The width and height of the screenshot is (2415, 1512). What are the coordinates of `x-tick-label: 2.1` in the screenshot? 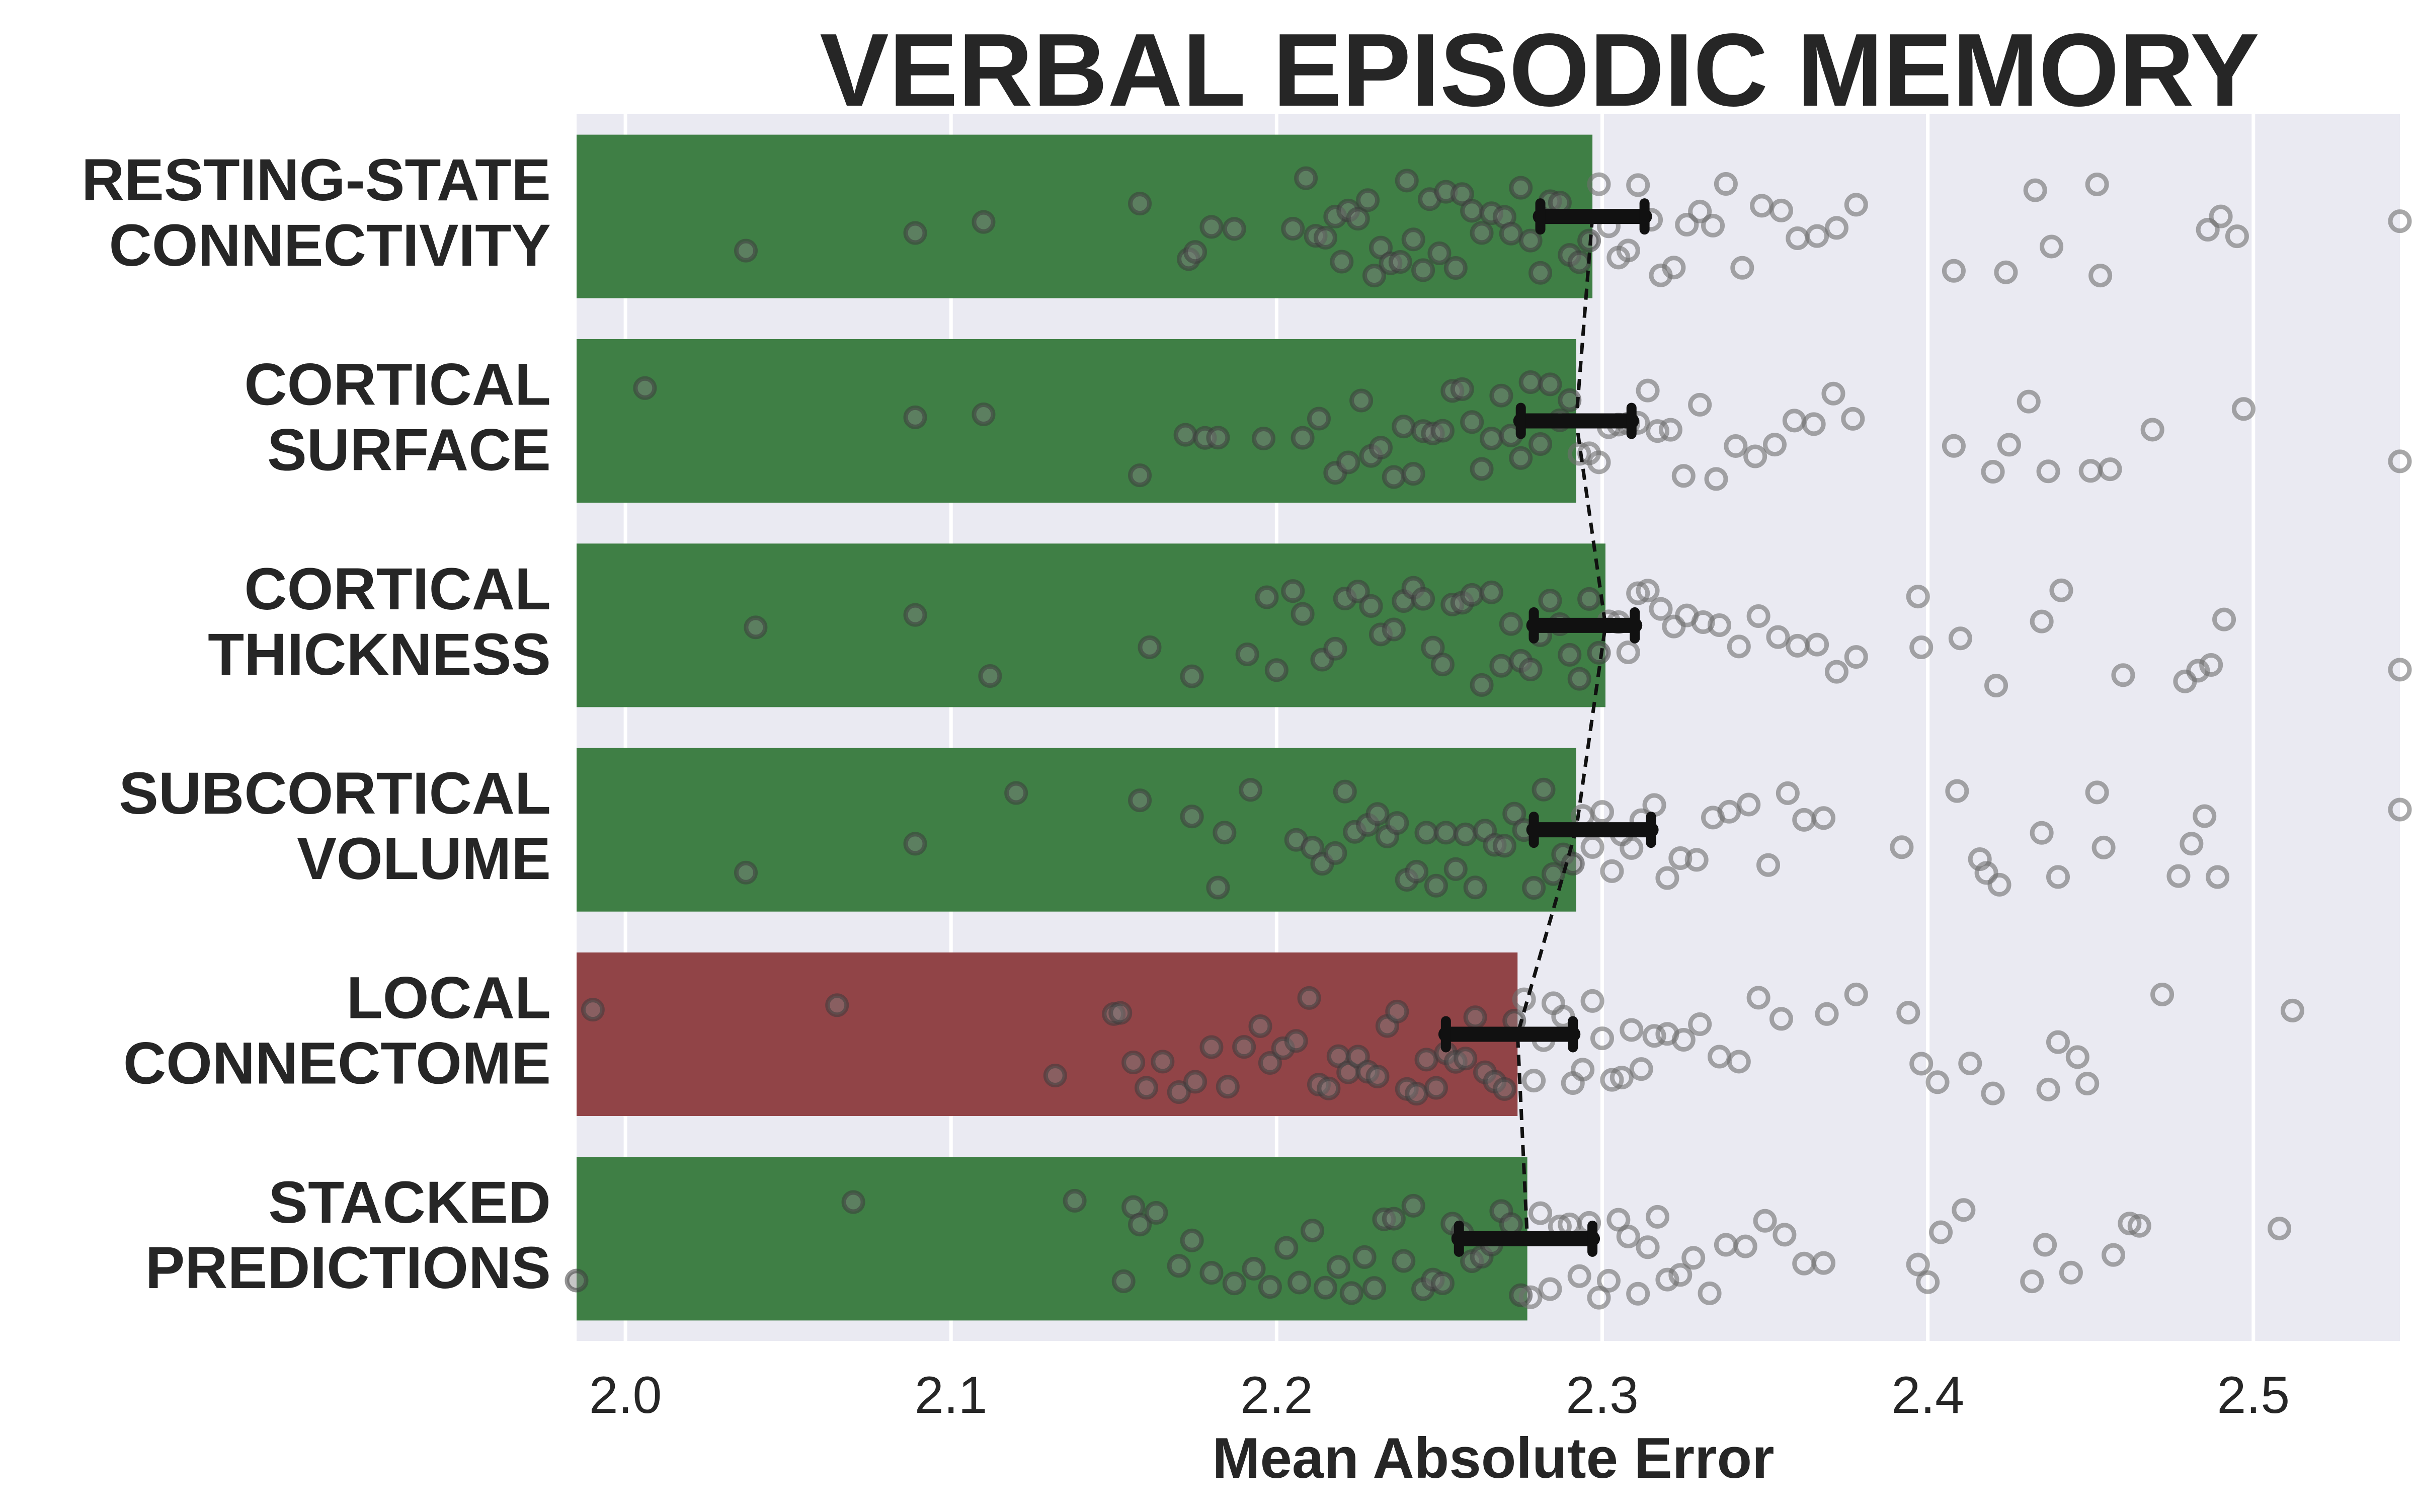 It's located at (952, 1395).